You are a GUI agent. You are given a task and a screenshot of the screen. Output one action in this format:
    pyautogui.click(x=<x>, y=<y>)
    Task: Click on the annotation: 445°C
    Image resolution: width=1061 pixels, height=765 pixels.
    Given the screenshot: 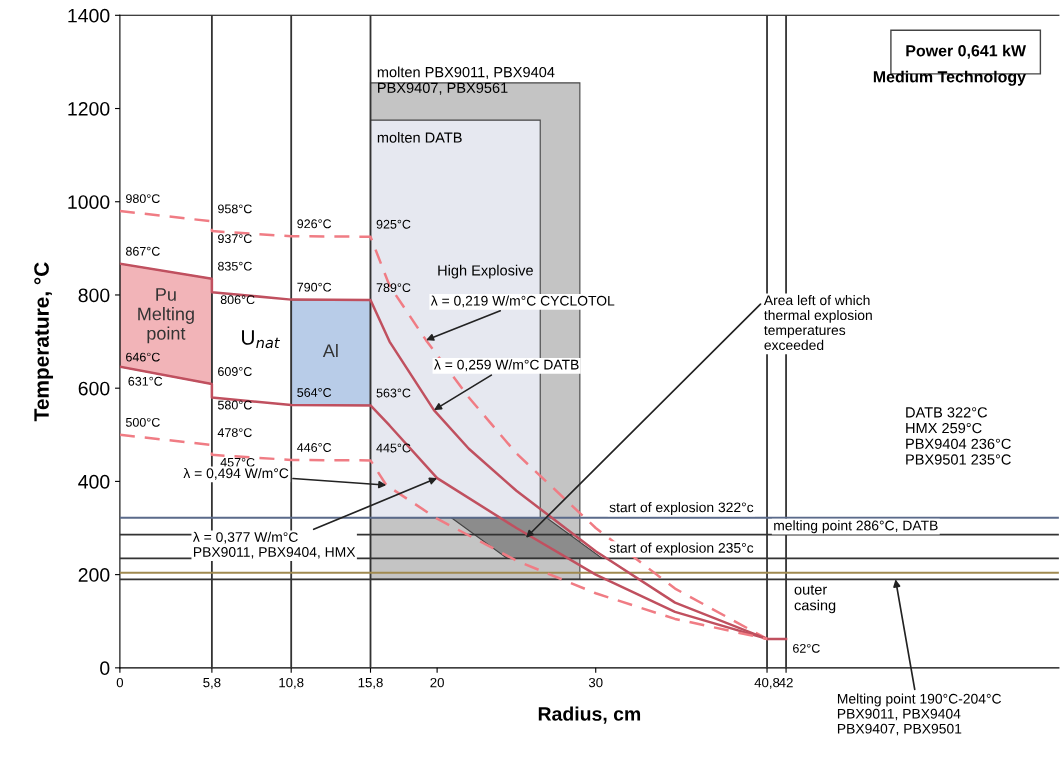 What is the action you would take?
    pyautogui.click(x=393, y=448)
    